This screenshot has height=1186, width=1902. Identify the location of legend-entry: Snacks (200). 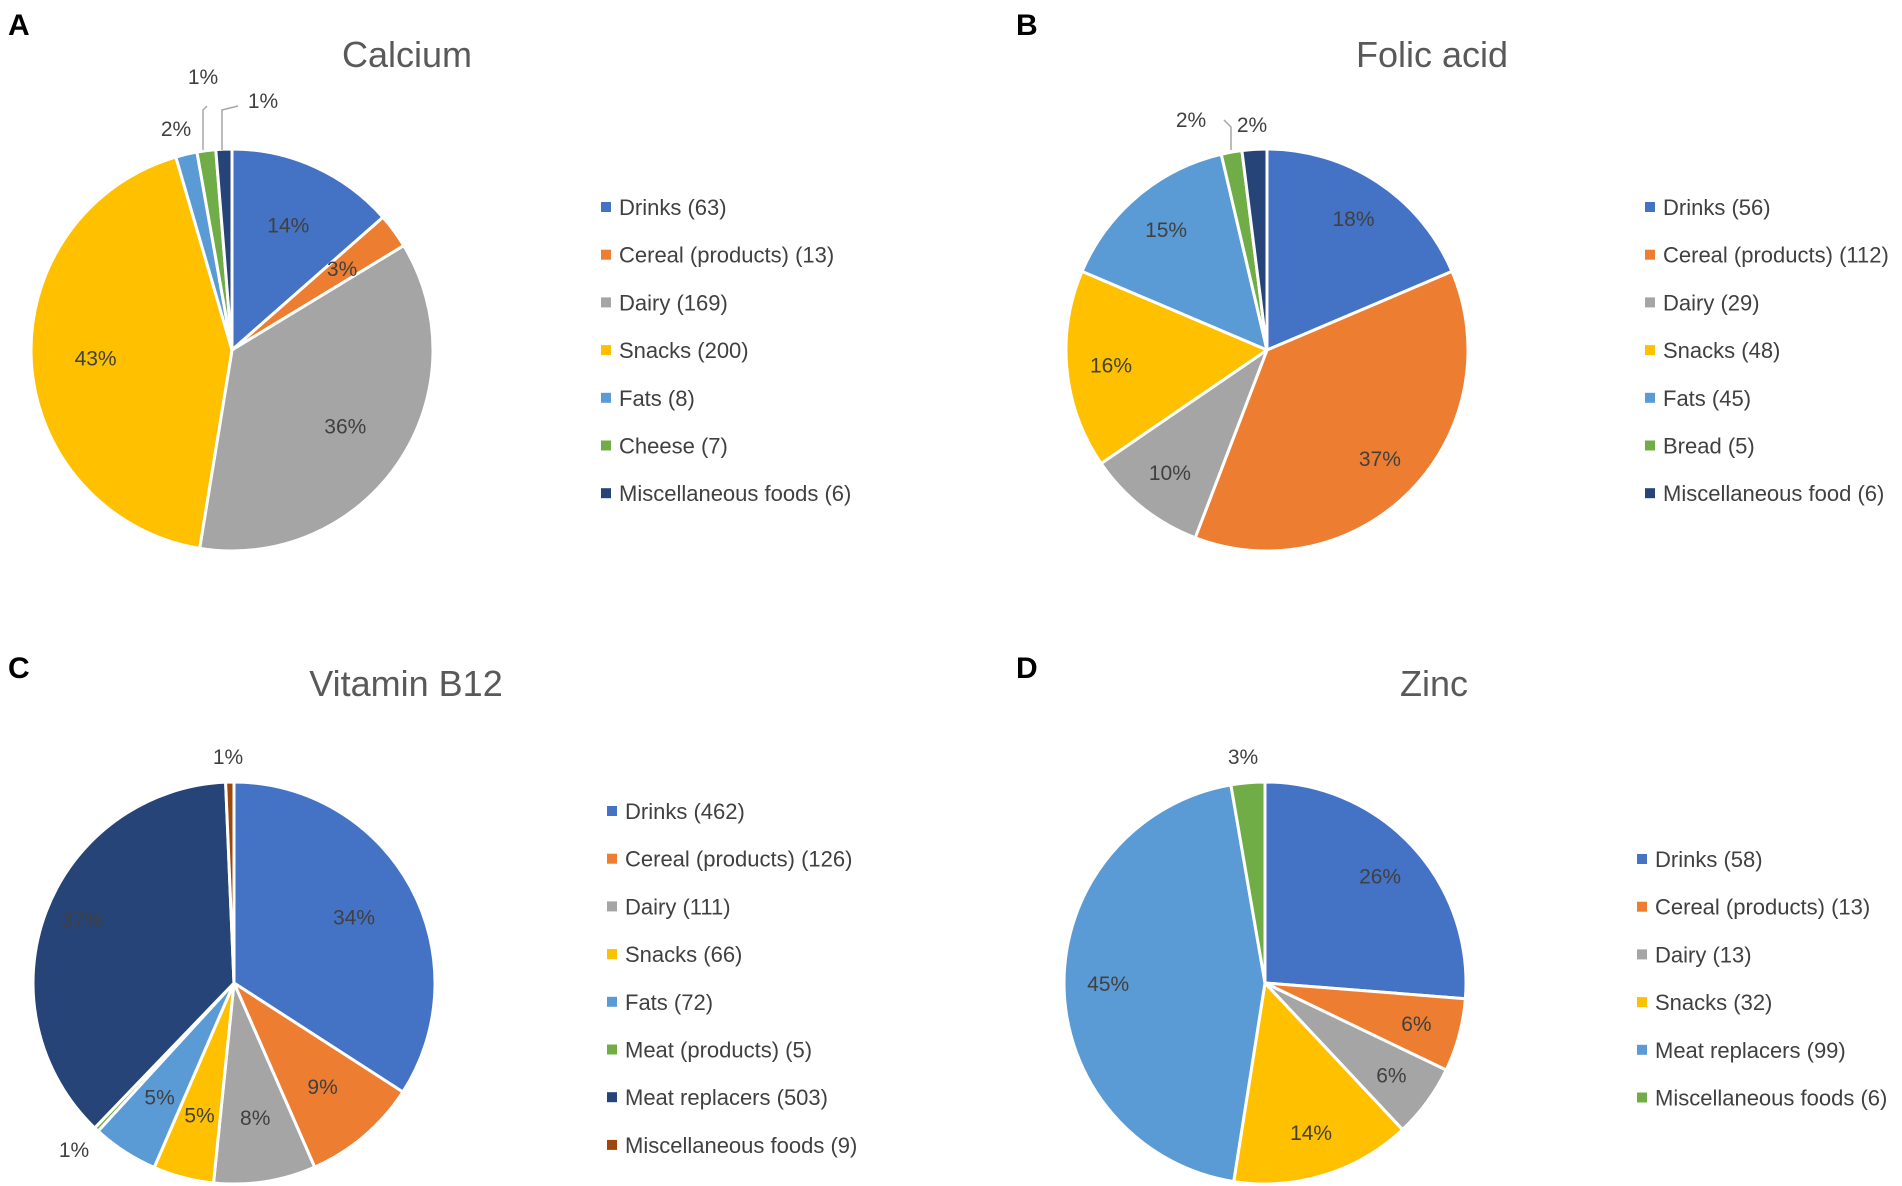
(684, 350).